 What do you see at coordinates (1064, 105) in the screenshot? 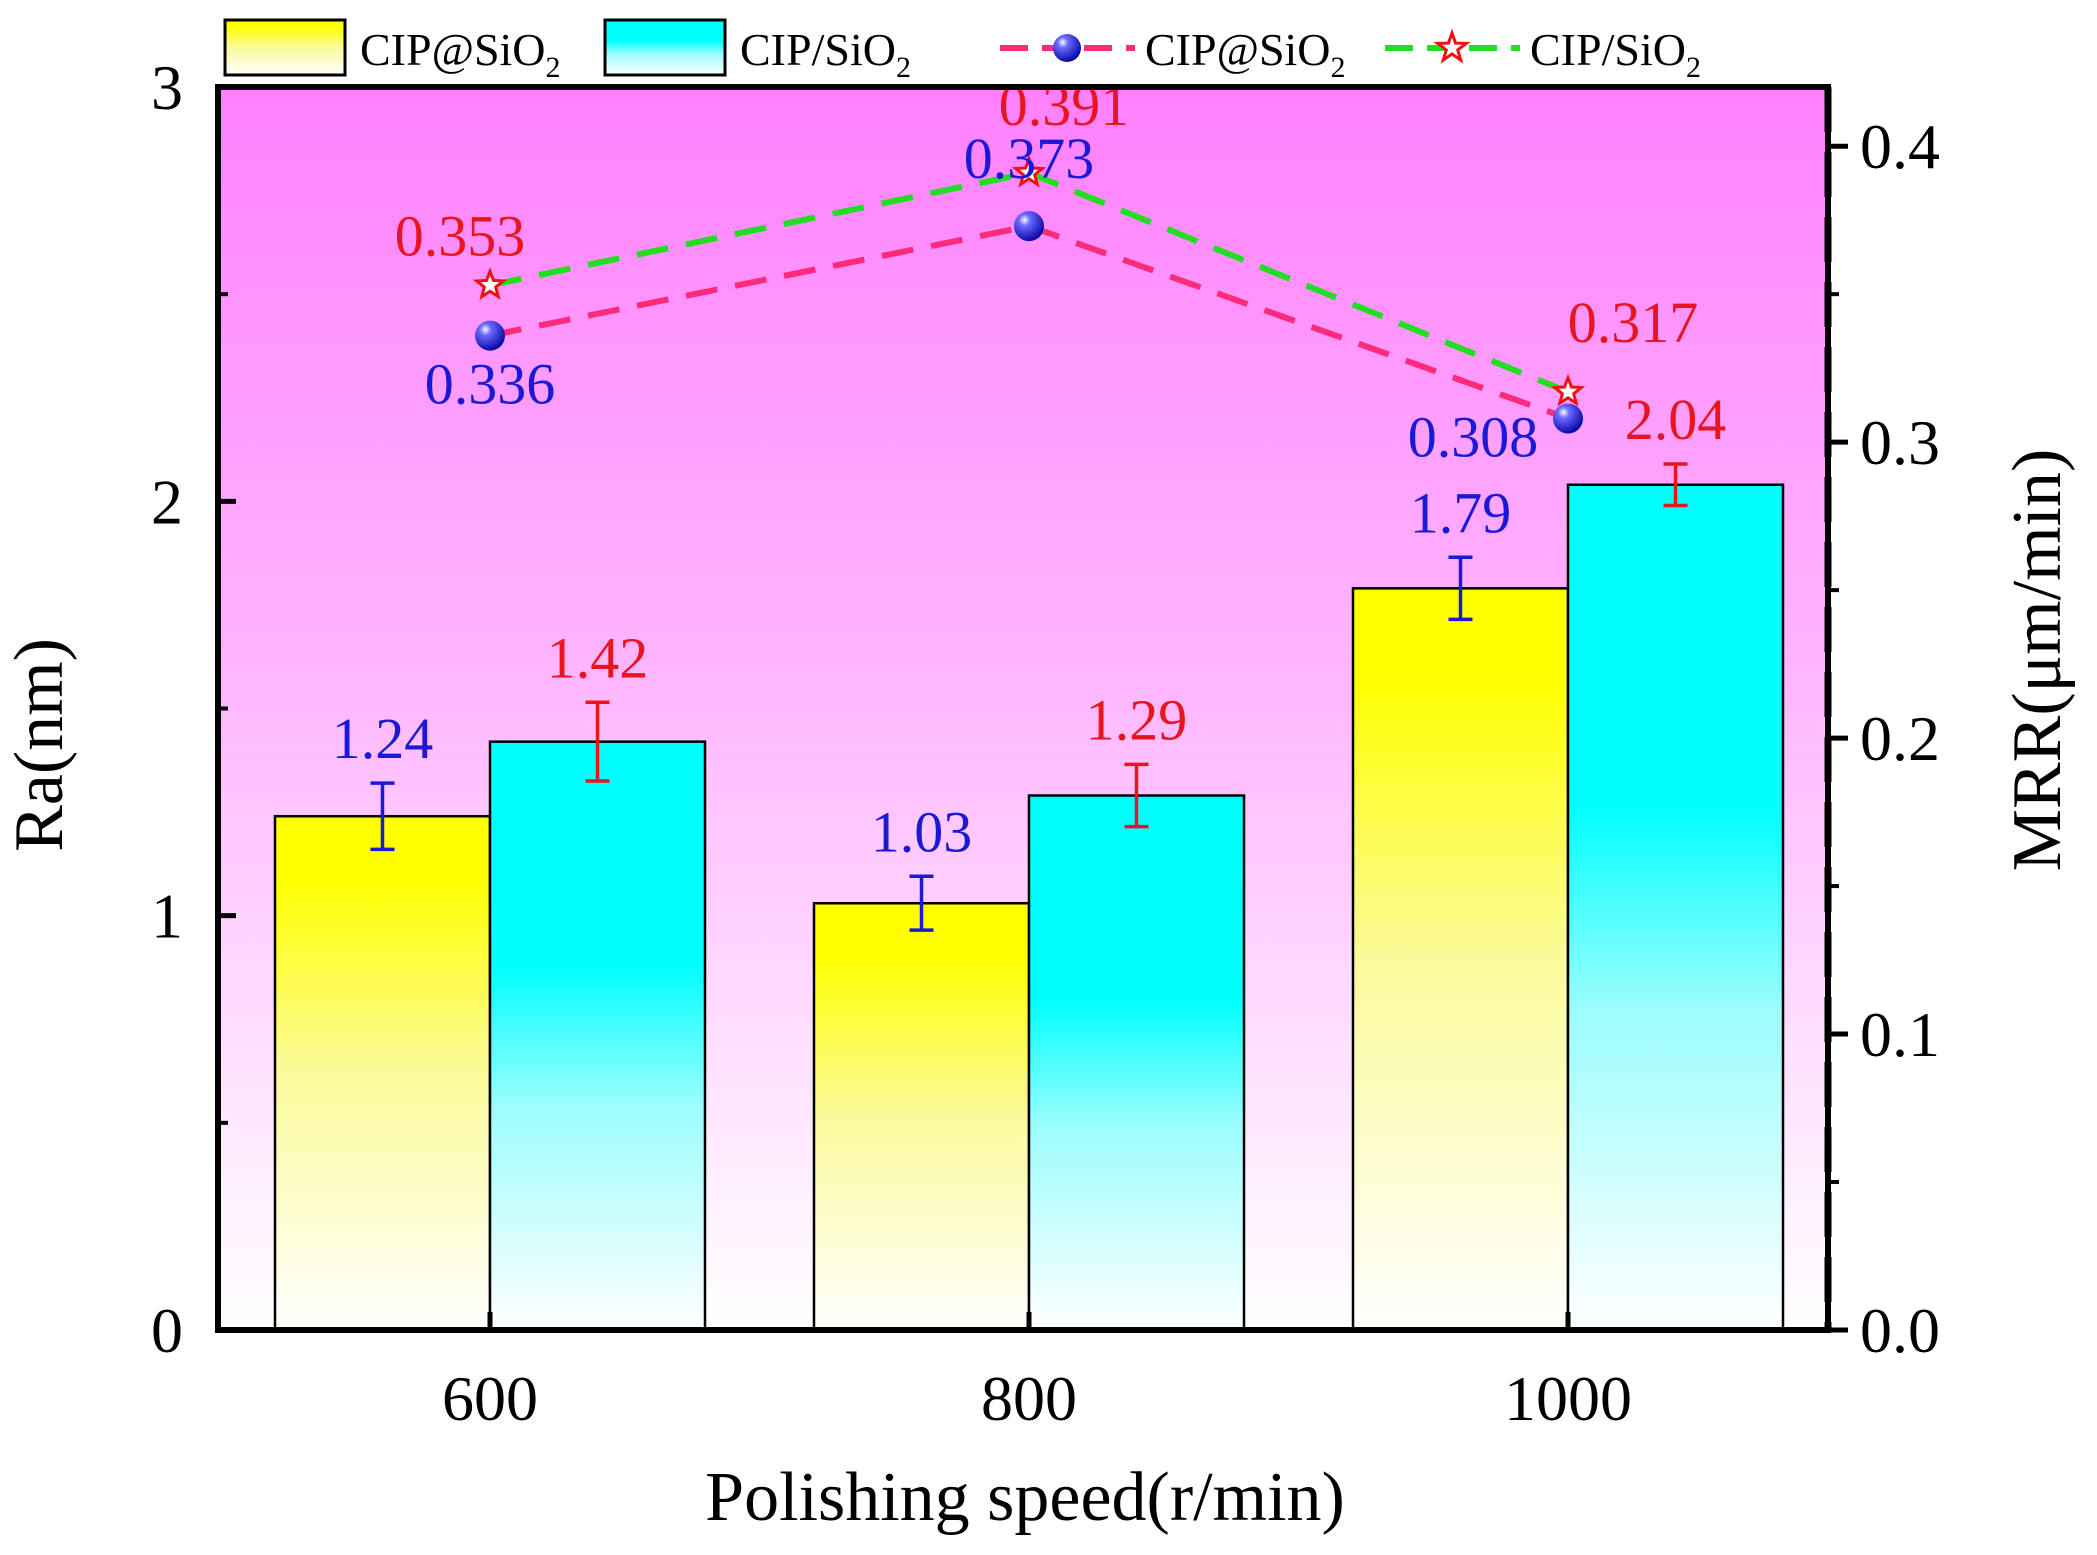
I see `line-value-label: 0.391` at bounding box center [1064, 105].